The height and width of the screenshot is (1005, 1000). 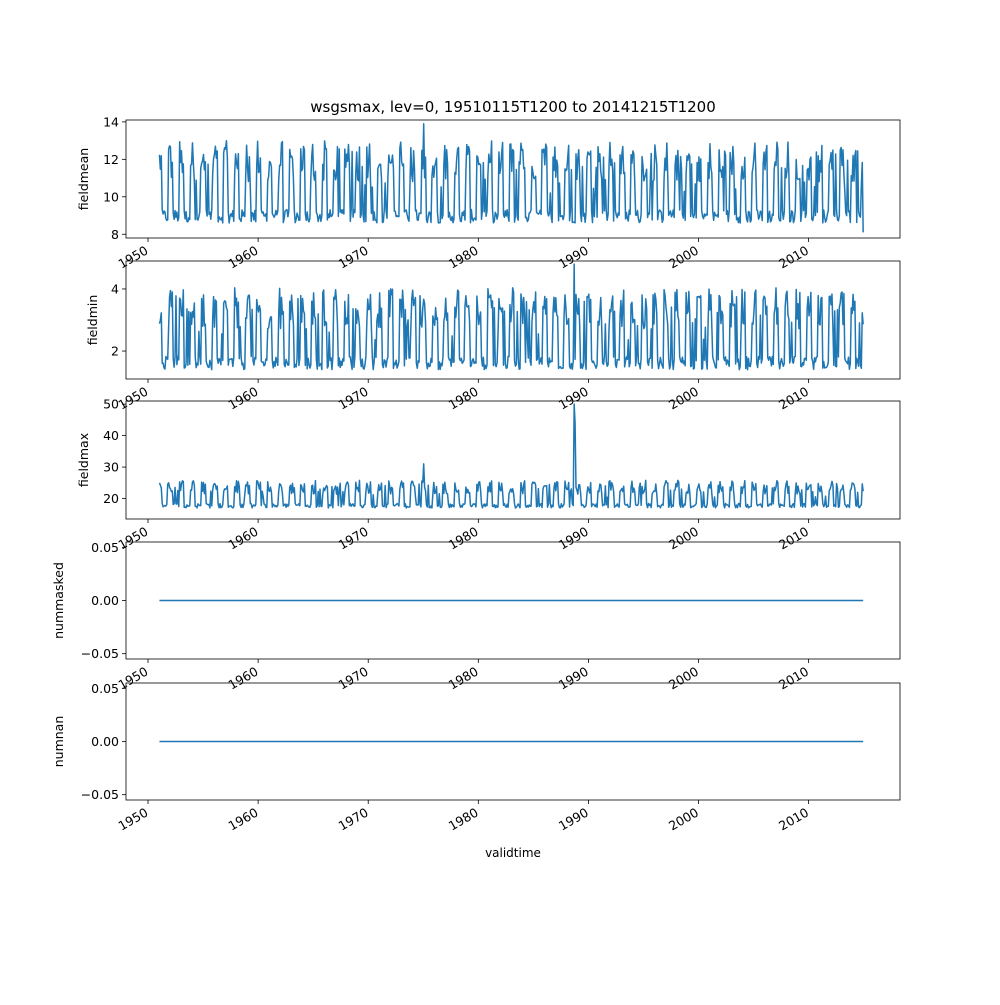 What do you see at coordinates (511, 456) in the screenshot?
I see `series-line-fieldmax` at bounding box center [511, 456].